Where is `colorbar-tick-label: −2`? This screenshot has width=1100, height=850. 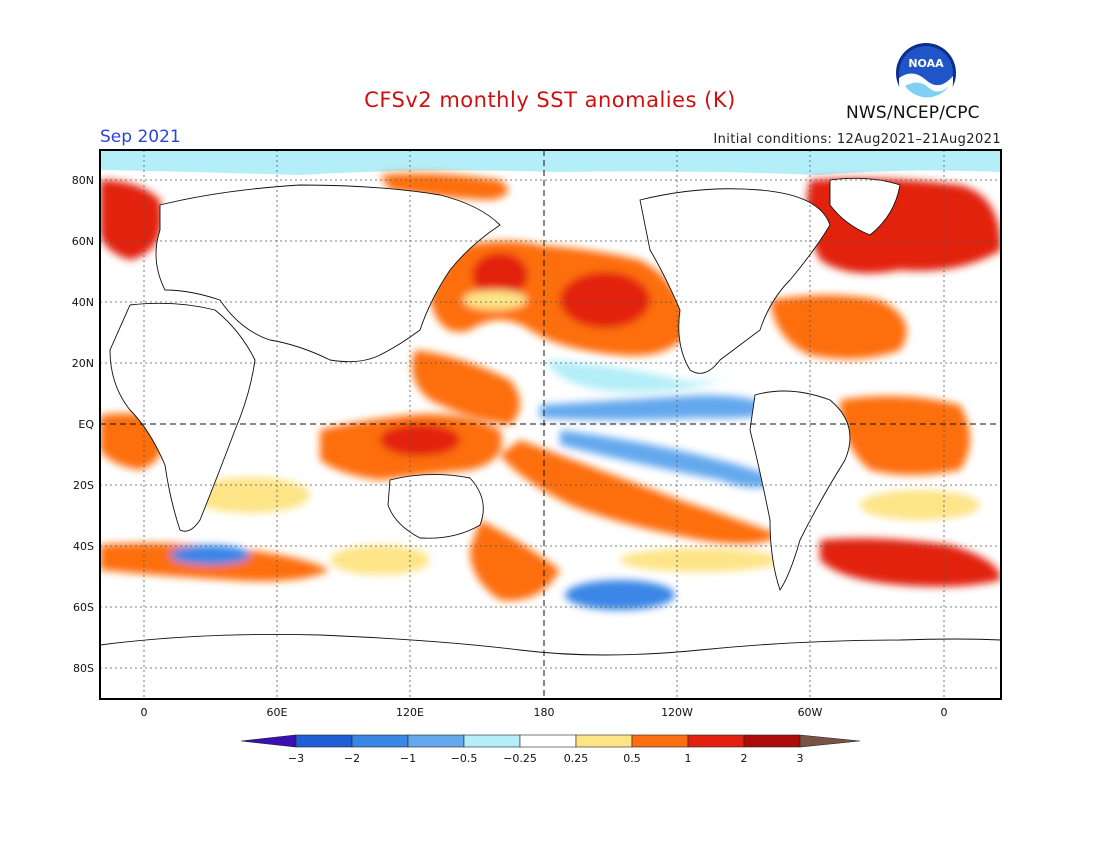
colorbar-tick-label: −2 is located at coordinates (352, 758).